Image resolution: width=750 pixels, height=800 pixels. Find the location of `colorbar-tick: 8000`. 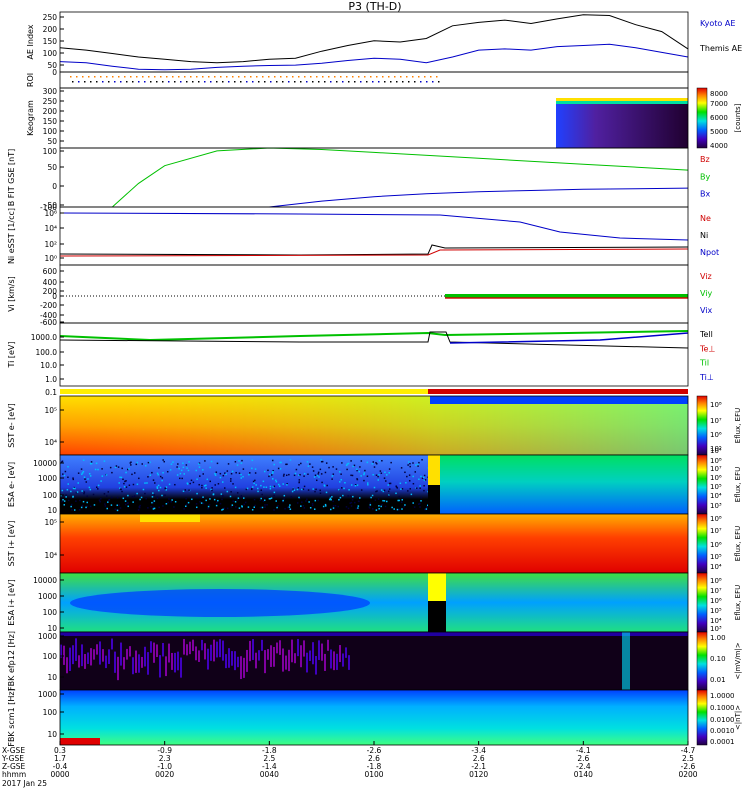

colorbar-tick: 8000 is located at coordinates (719, 94).